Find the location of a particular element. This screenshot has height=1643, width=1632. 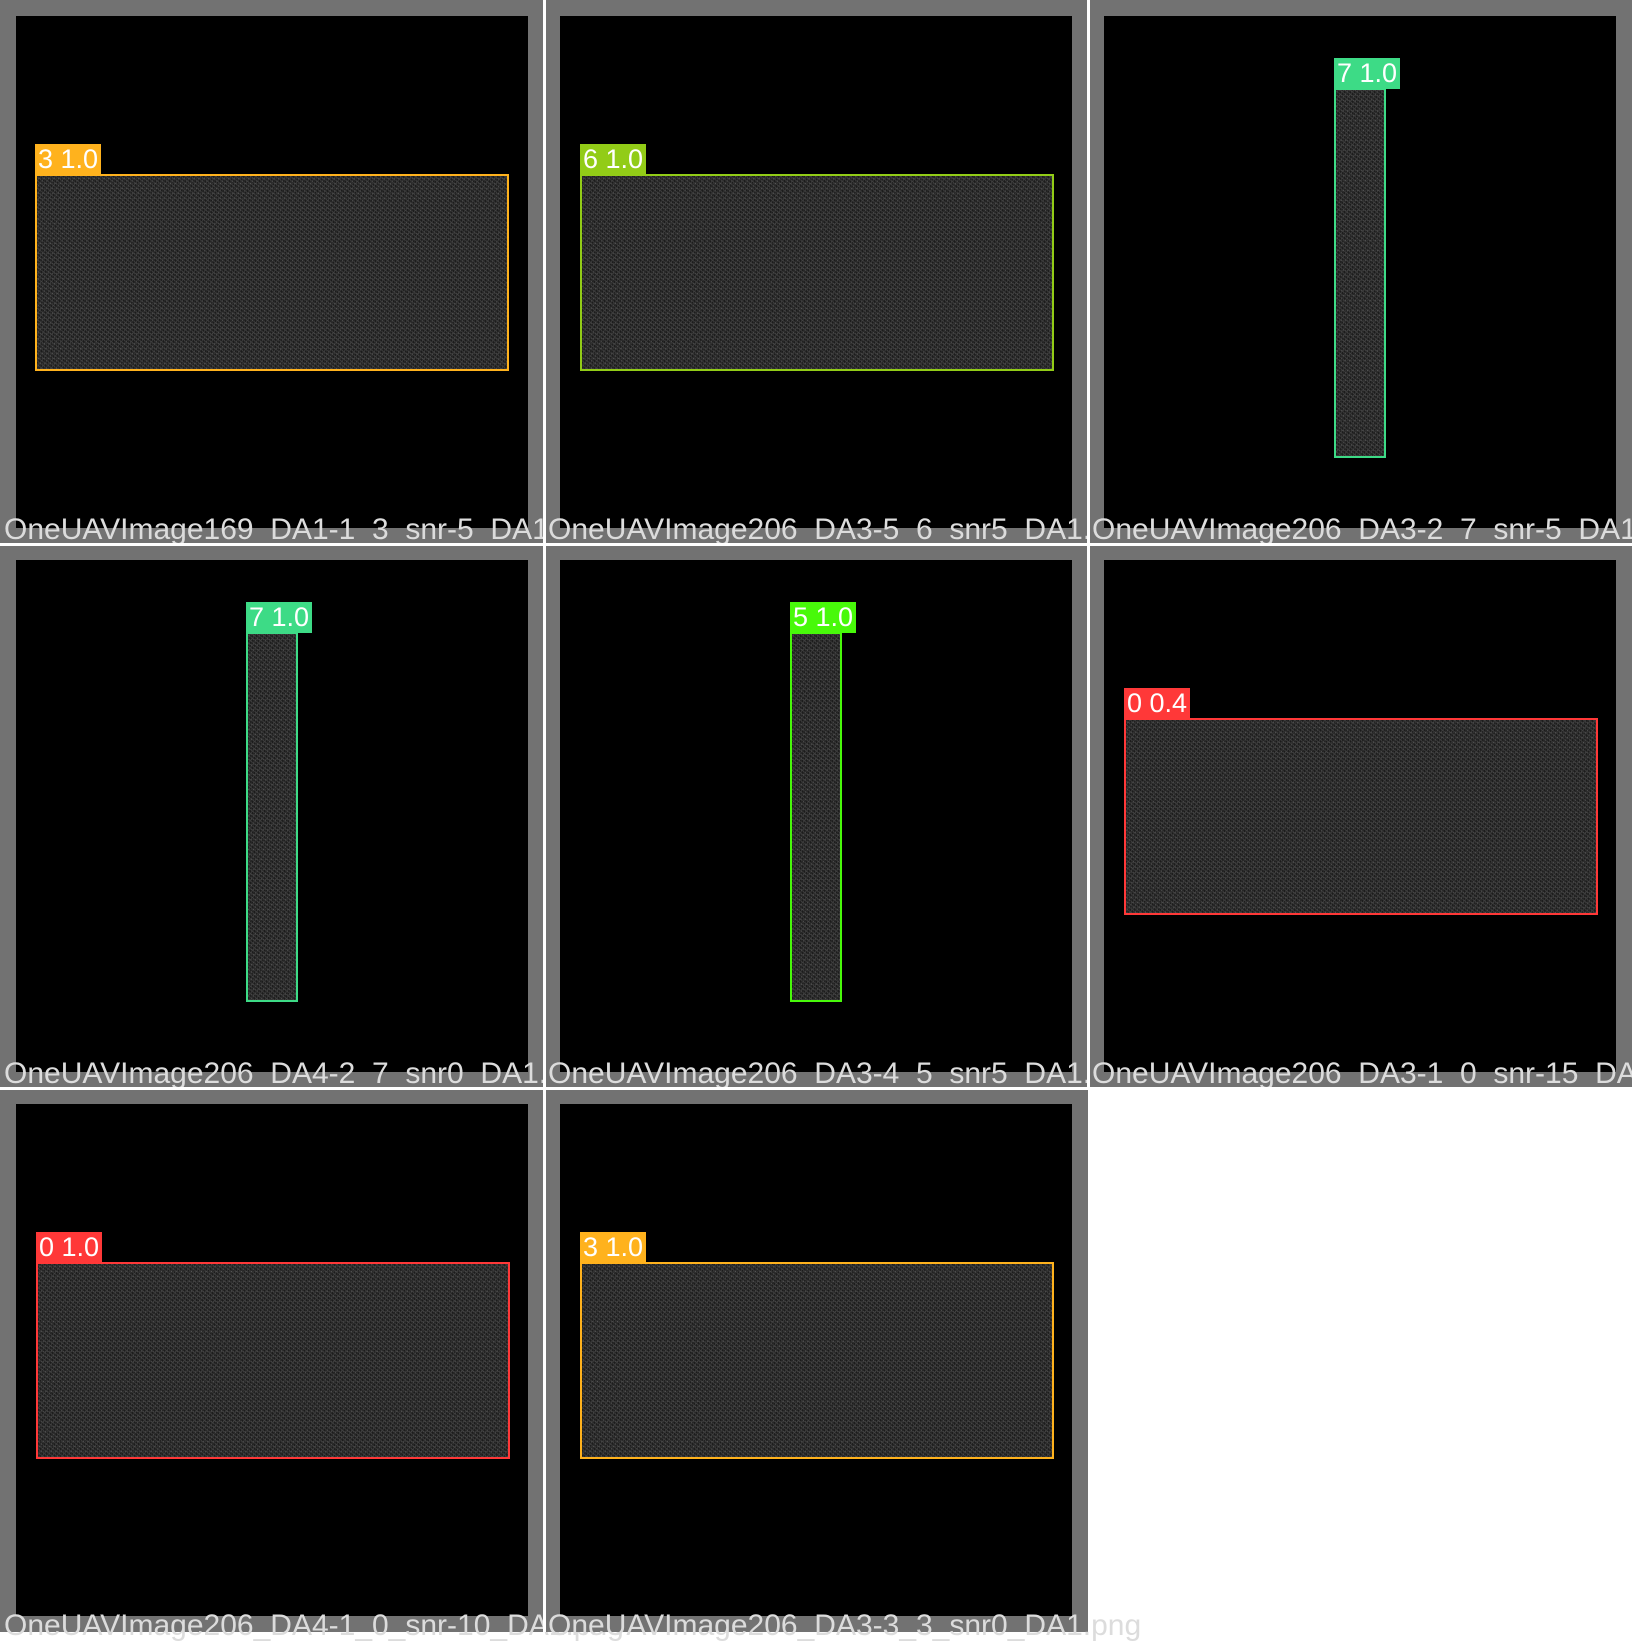

image-filename: OneUAVImage206_DA3-5_6_snr5_DA1.png is located at coordinates (845, 529).